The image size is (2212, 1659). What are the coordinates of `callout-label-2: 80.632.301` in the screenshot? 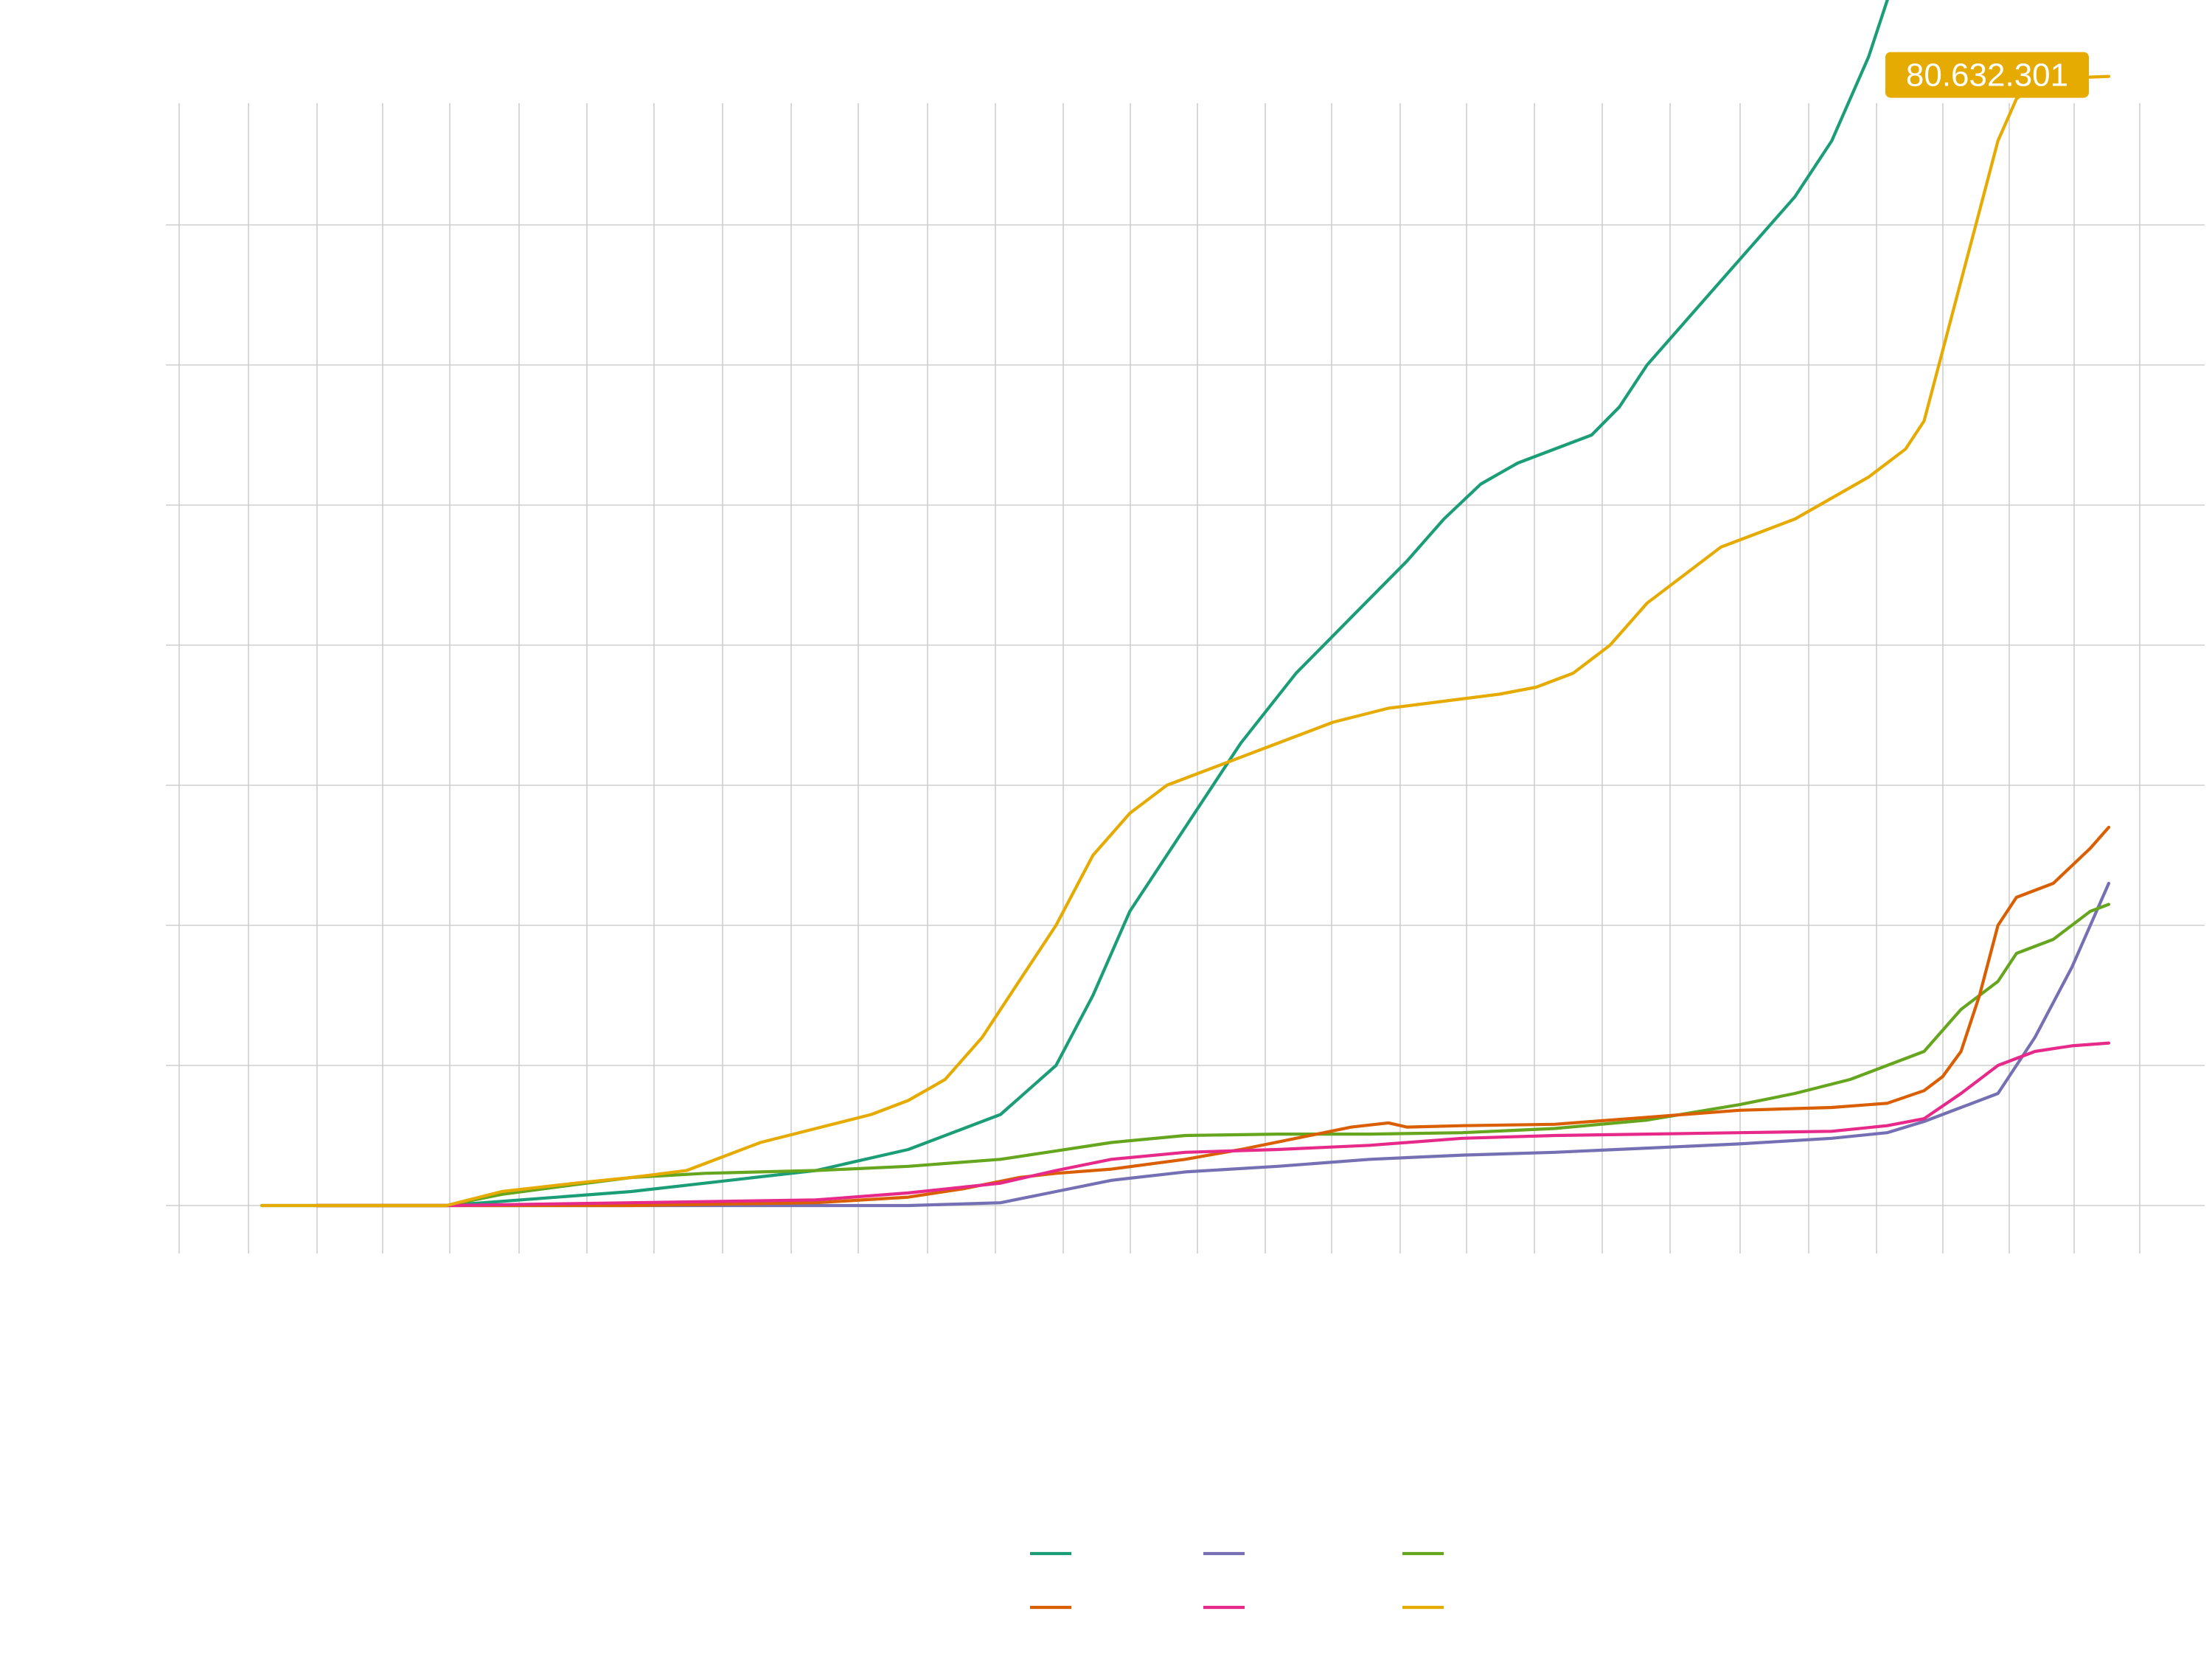 It's located at (1987, 76).